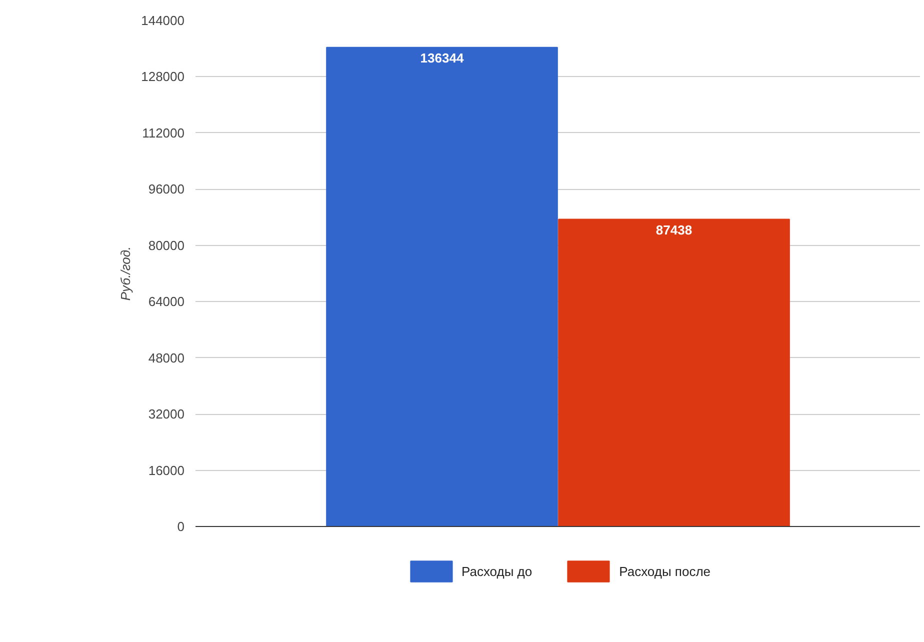 Image resolution: width=924 pixels, height=642 pixels. What do you see at coordinates (166, 414) in the screenshot?
I see `y-tick-label: 32000` at bounding box center [166, 414].